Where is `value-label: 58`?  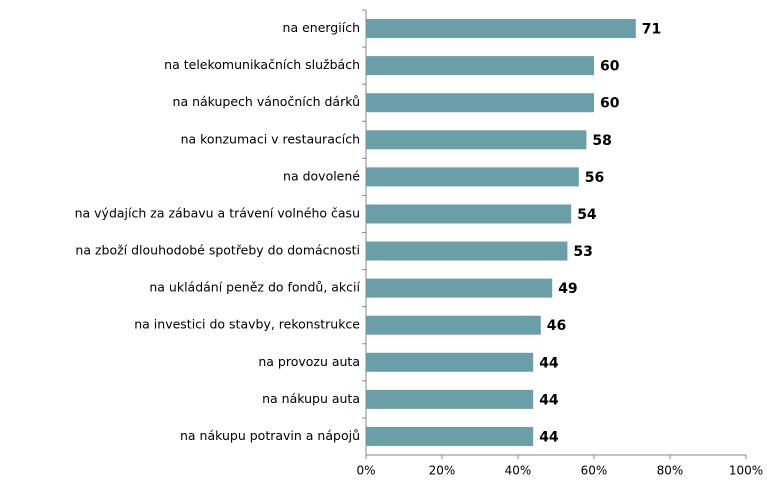 value-label: 58 is located at coordinates (601, 141).